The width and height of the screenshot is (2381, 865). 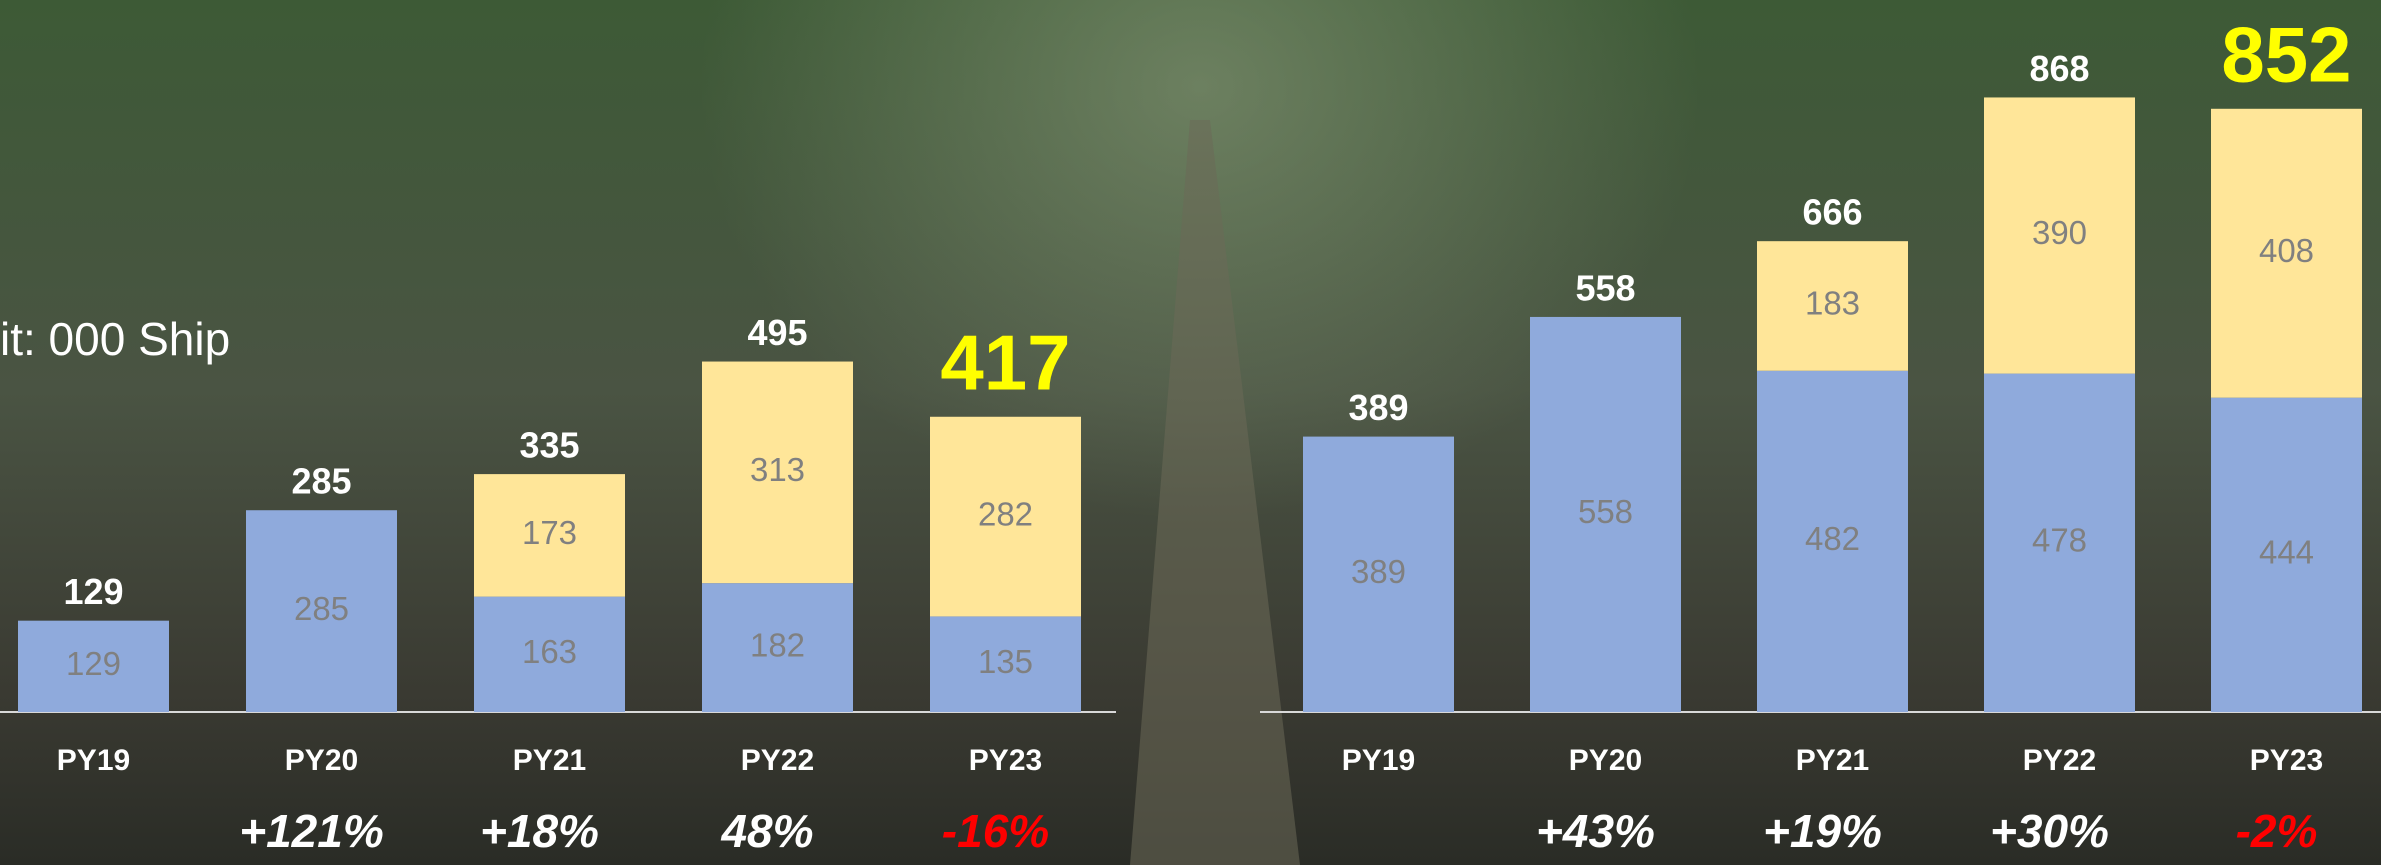 What do you see at coordinates (1215, 492) in the screenshot?
I see `aisle` at bounding box center [1215, 492].